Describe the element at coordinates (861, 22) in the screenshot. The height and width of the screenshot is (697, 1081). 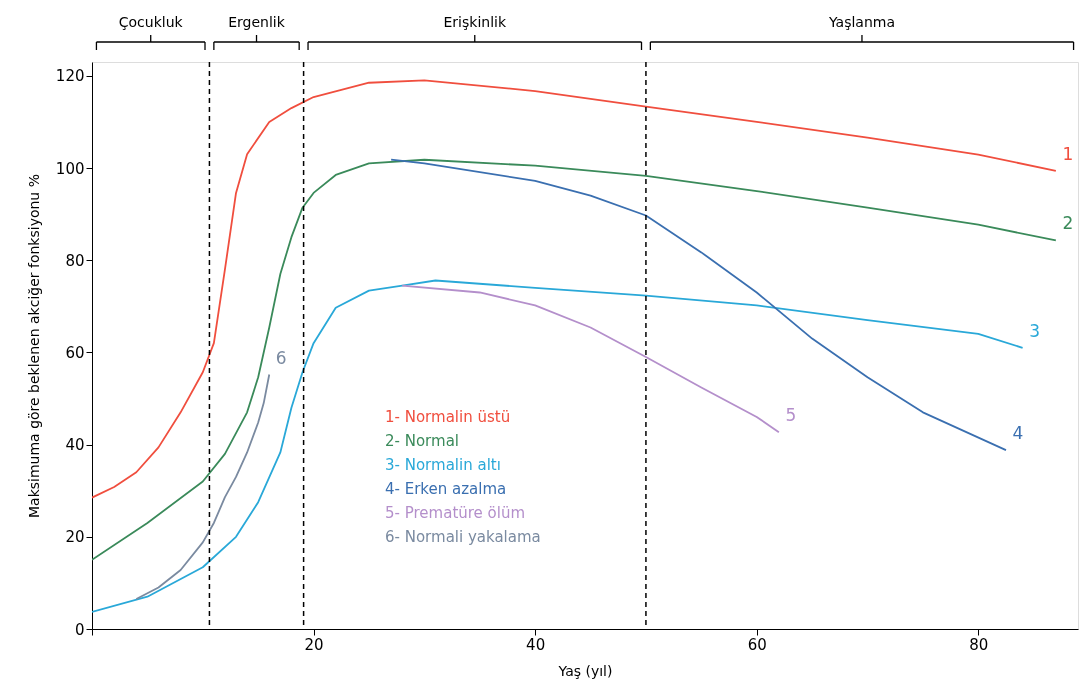
I see `text: Yaşlanma` at that location.